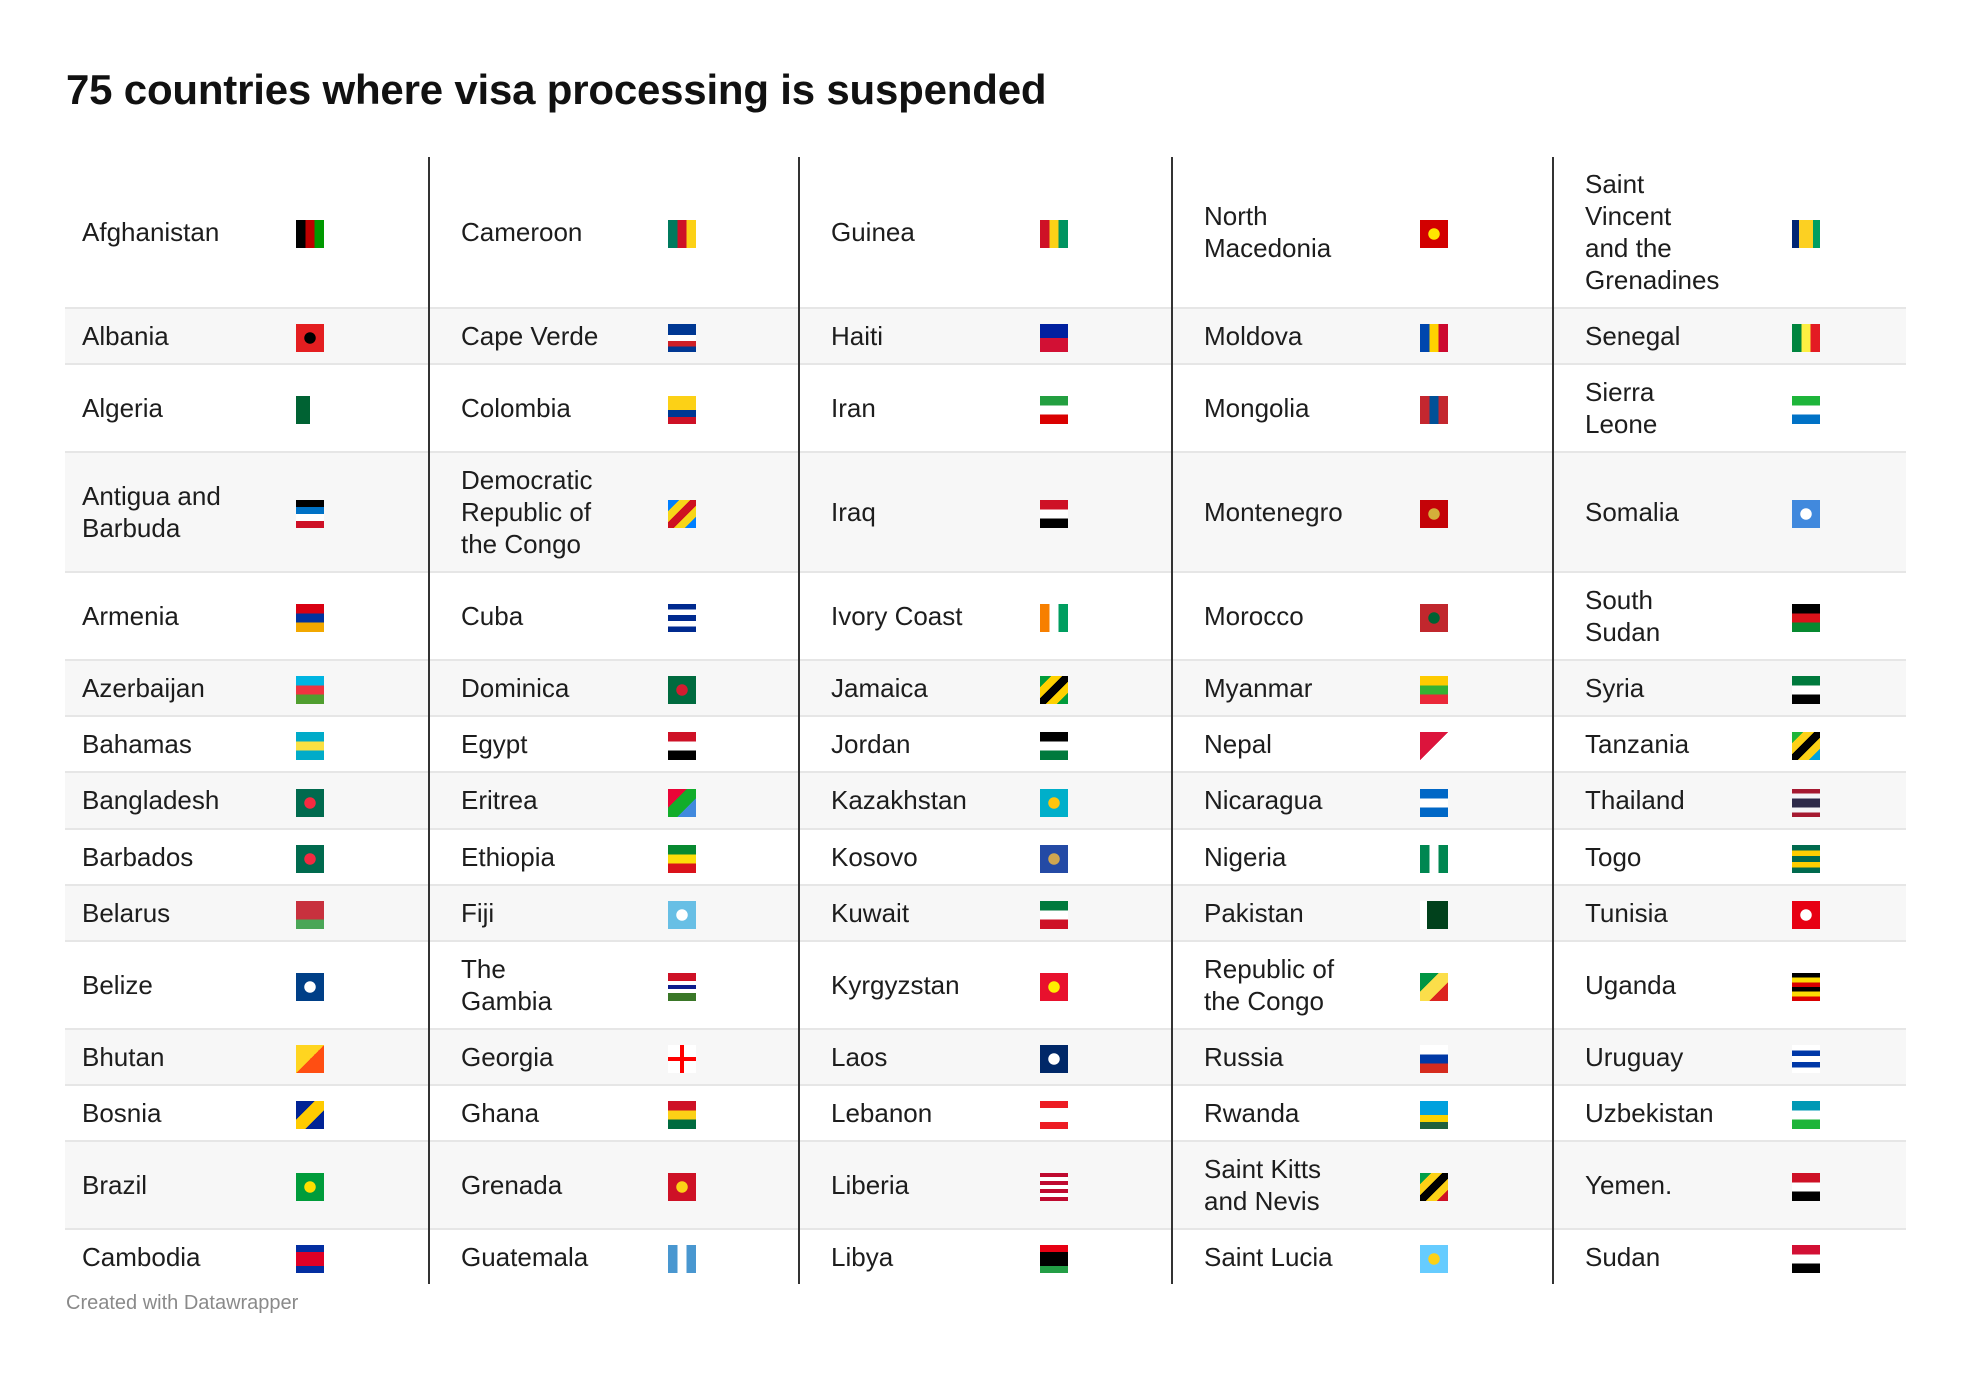 The height and width of the screenshot is (1384, 1972). Describe the element at coordinates (1672, 984) in the screenshot. I see `country-name: Uganda` at that location.